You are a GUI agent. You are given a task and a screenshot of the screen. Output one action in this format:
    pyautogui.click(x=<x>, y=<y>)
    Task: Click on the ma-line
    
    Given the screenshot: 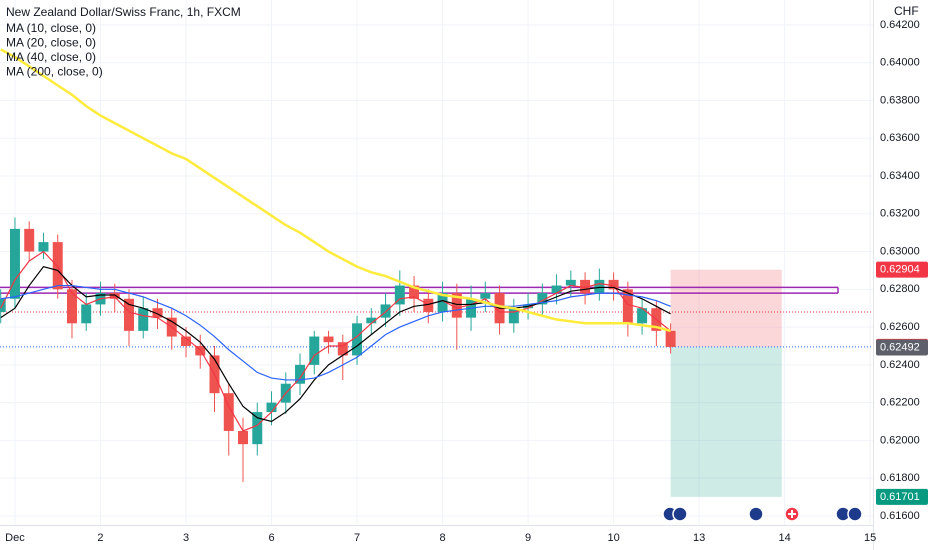 What is the action you would take?
    pyautogui.click(x=335, y=332)
    